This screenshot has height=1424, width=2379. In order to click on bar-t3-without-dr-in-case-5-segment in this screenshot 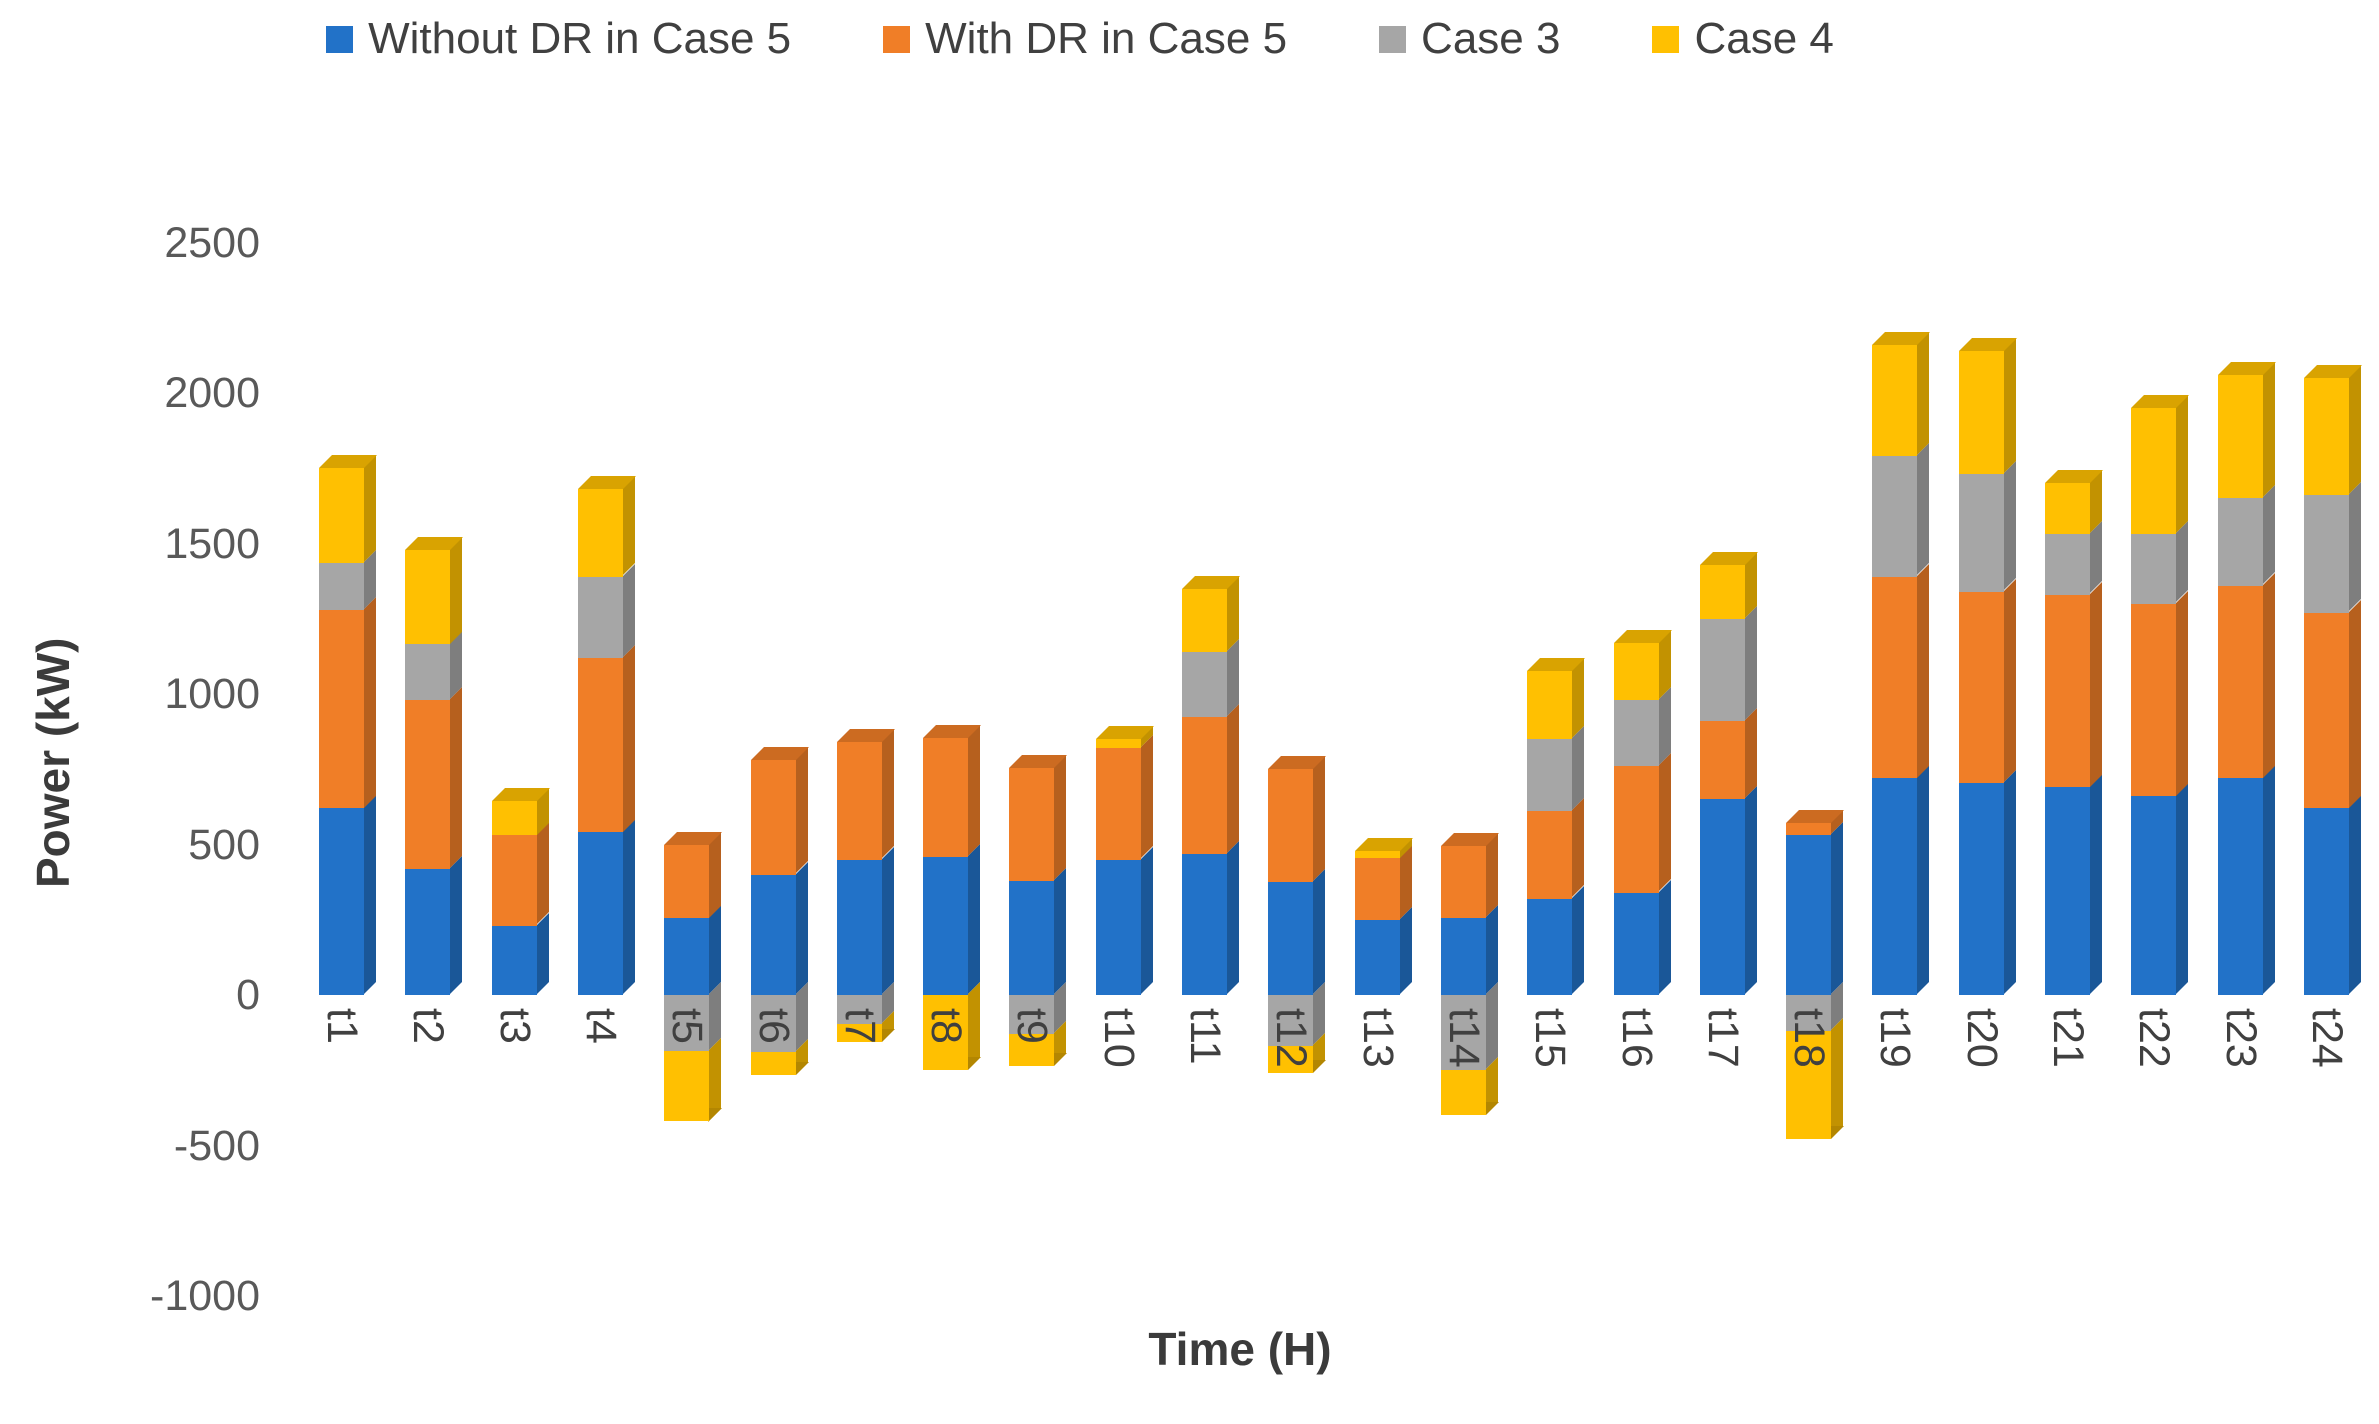, I will do `click(514, 960)`.